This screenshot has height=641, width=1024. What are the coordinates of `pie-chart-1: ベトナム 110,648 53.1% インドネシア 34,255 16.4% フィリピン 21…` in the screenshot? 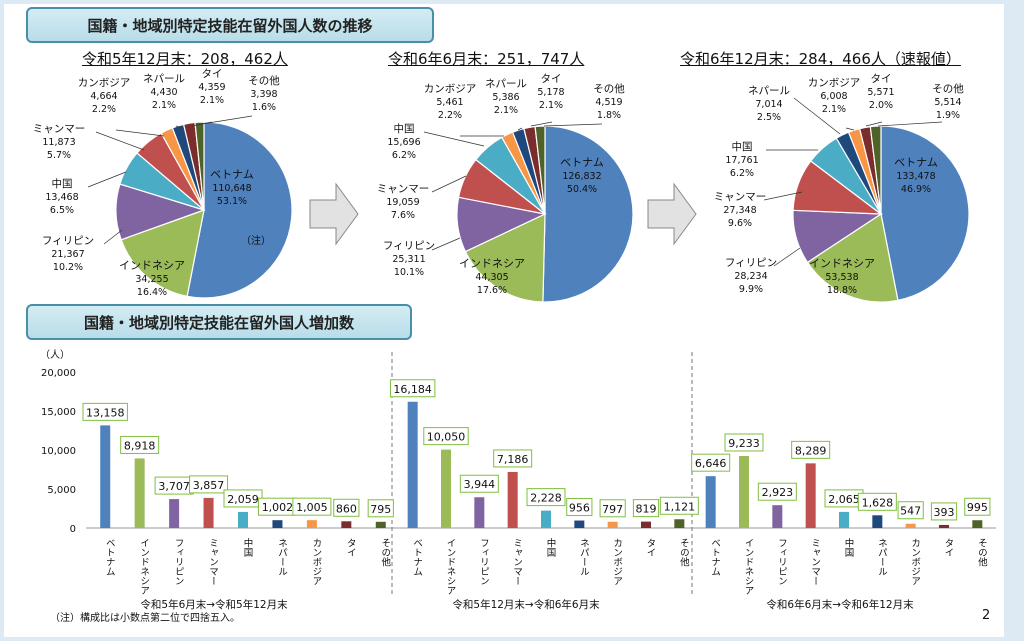 It's located at (163, 183).